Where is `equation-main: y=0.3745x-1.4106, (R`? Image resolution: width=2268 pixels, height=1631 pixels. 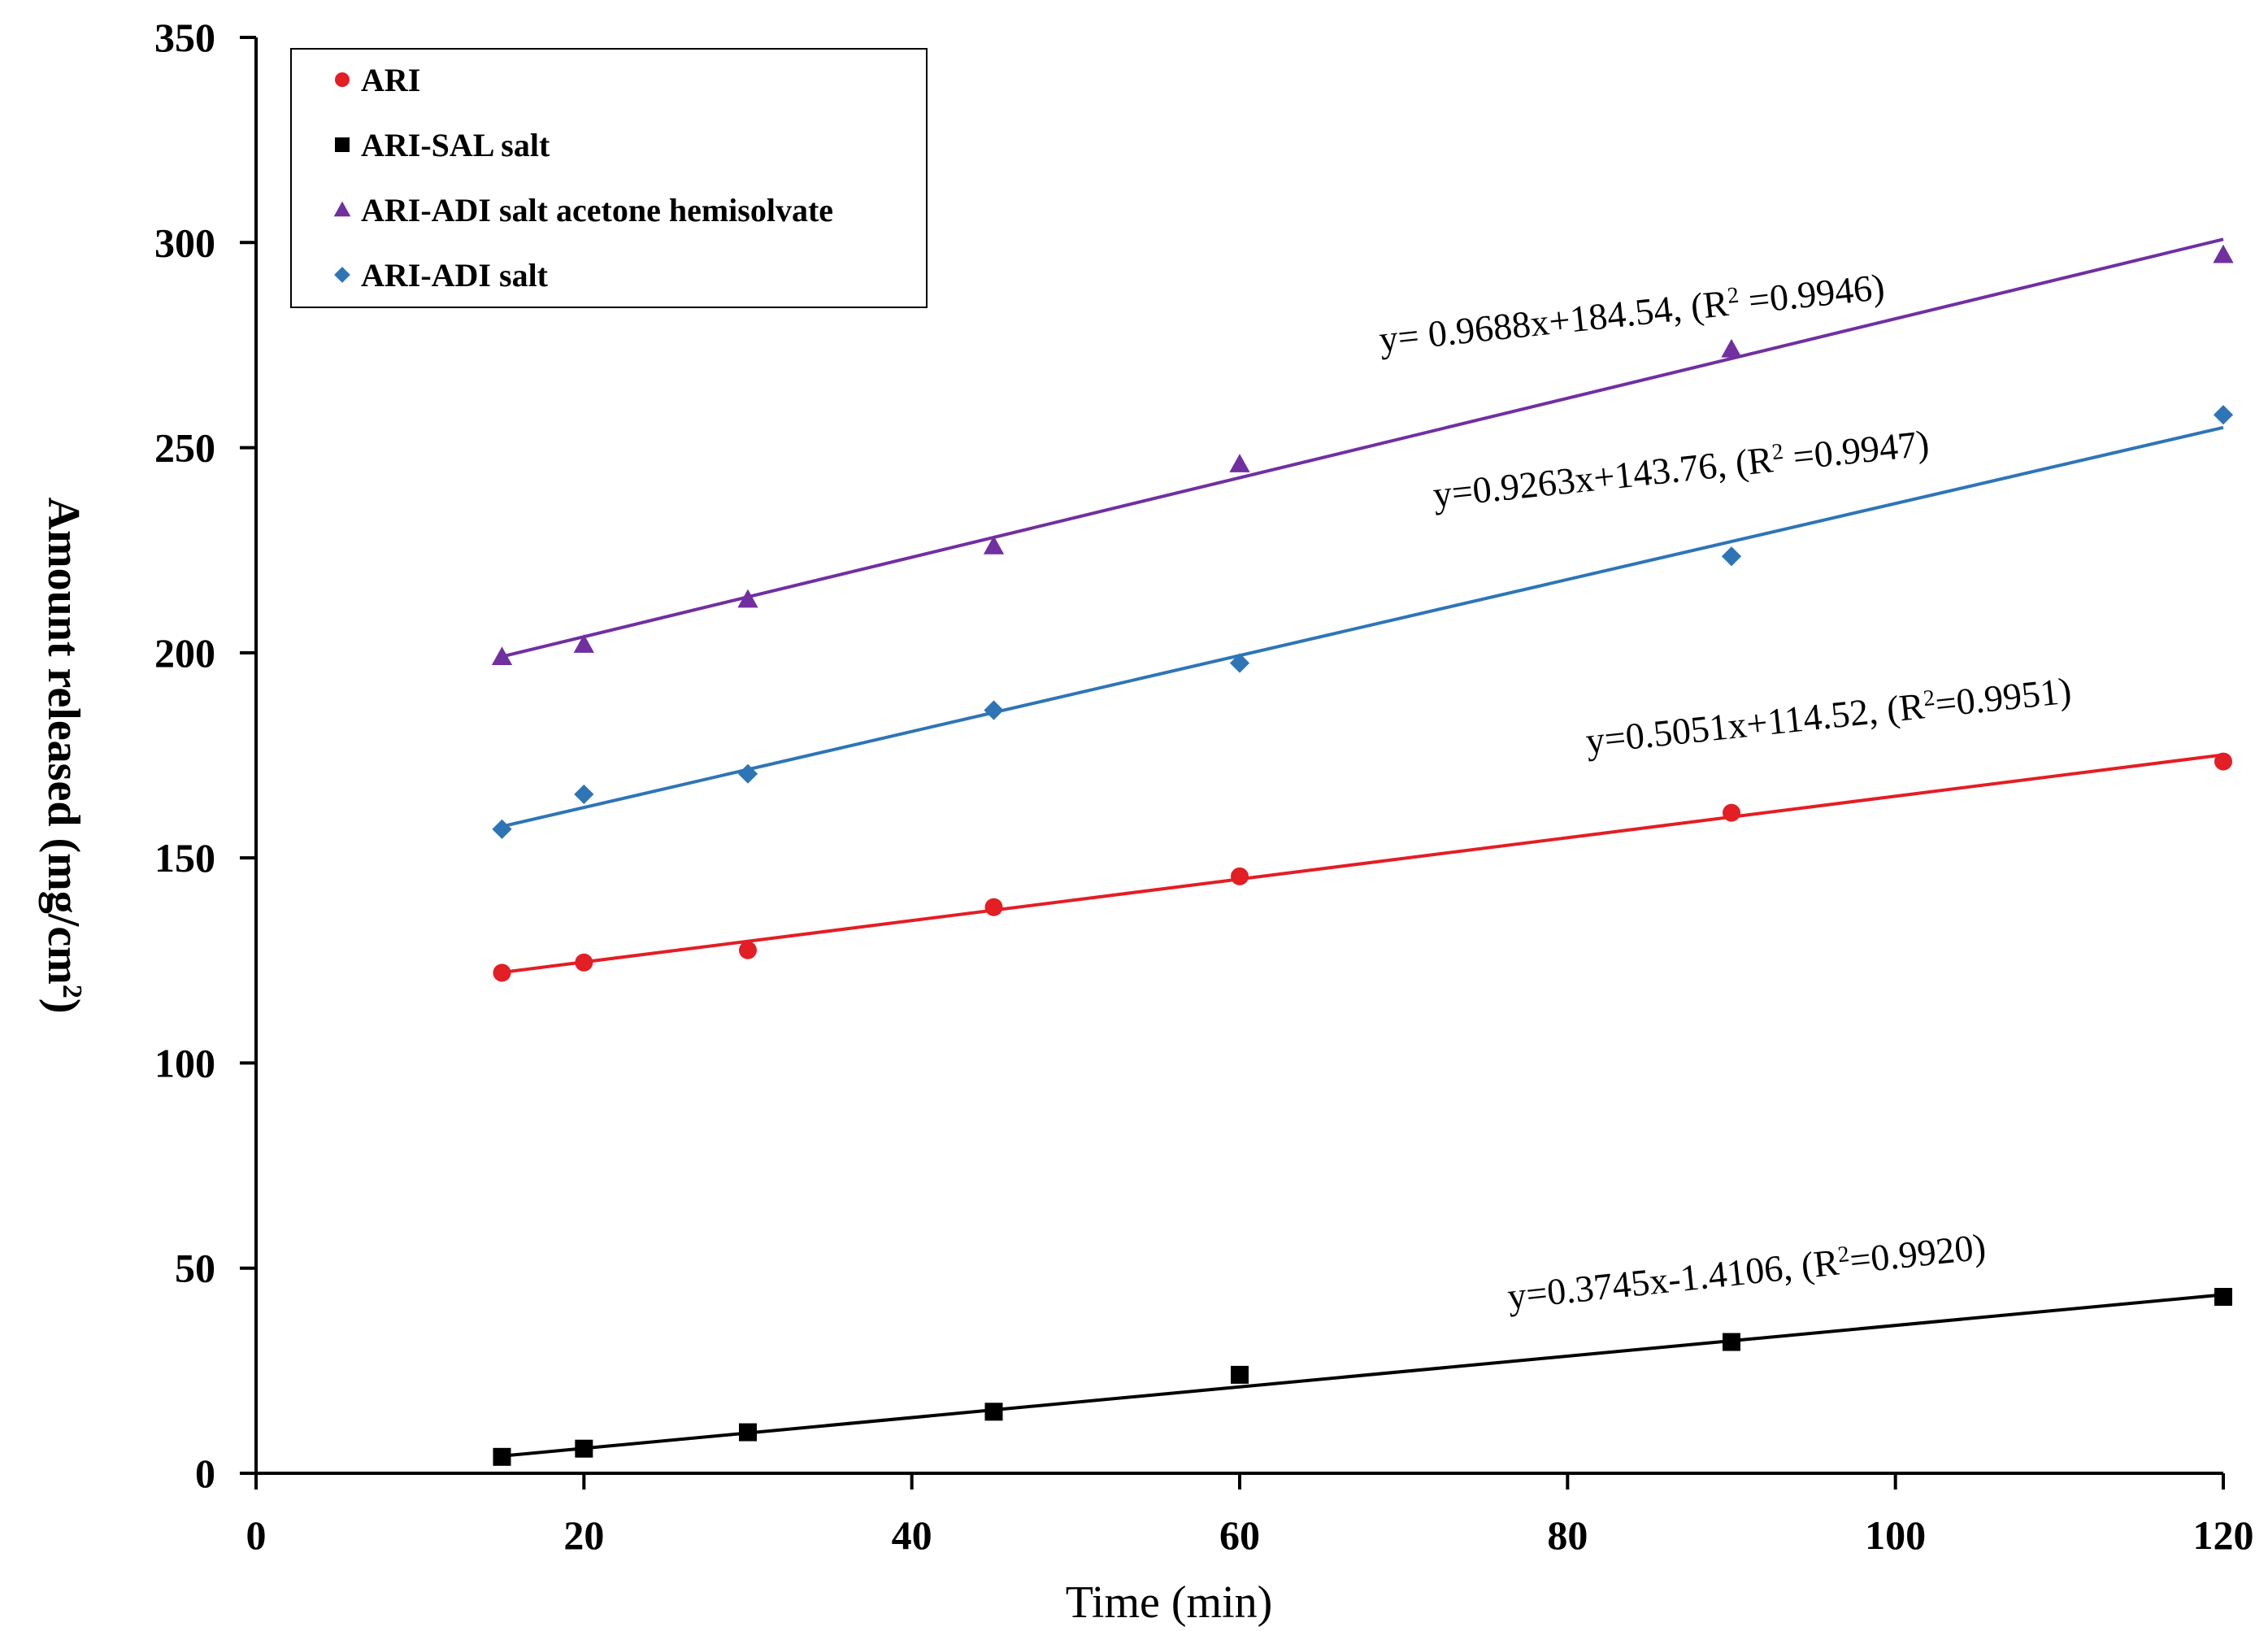 equation-main: y=0.3745x-1.4106, (R is located at coordinates (1673, 1279).